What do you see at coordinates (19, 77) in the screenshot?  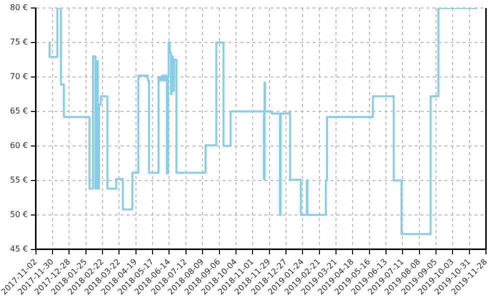 I see `y-tick-label: 70 €` at bounding box center [19, 77].